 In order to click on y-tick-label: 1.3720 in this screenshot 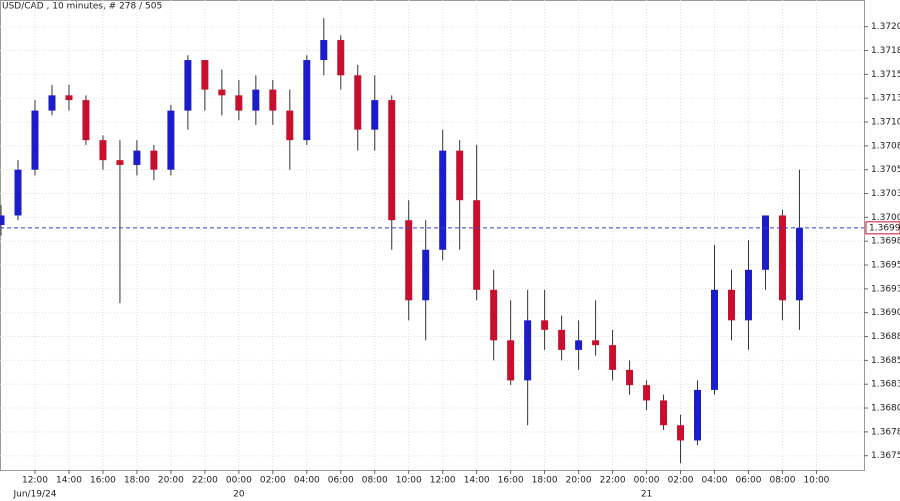, I will do `click(885, 27)`.